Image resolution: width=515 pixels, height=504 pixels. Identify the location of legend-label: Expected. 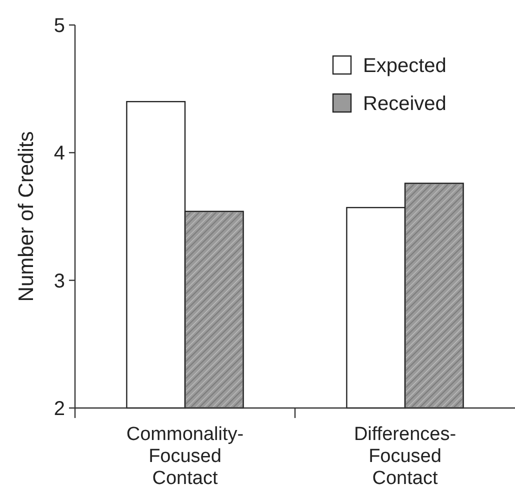
(404, 66).